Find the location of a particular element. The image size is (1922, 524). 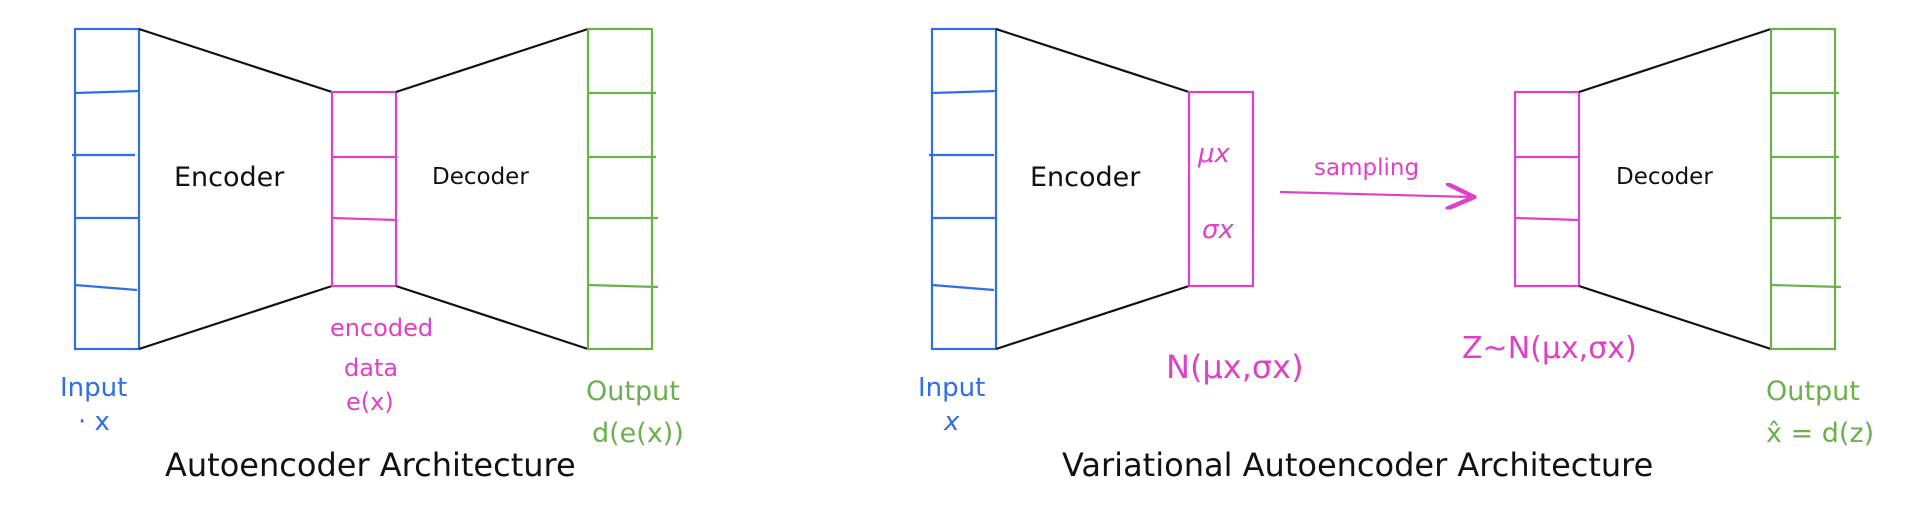

vae-decoder-block is located at coordinates (1675, 189).